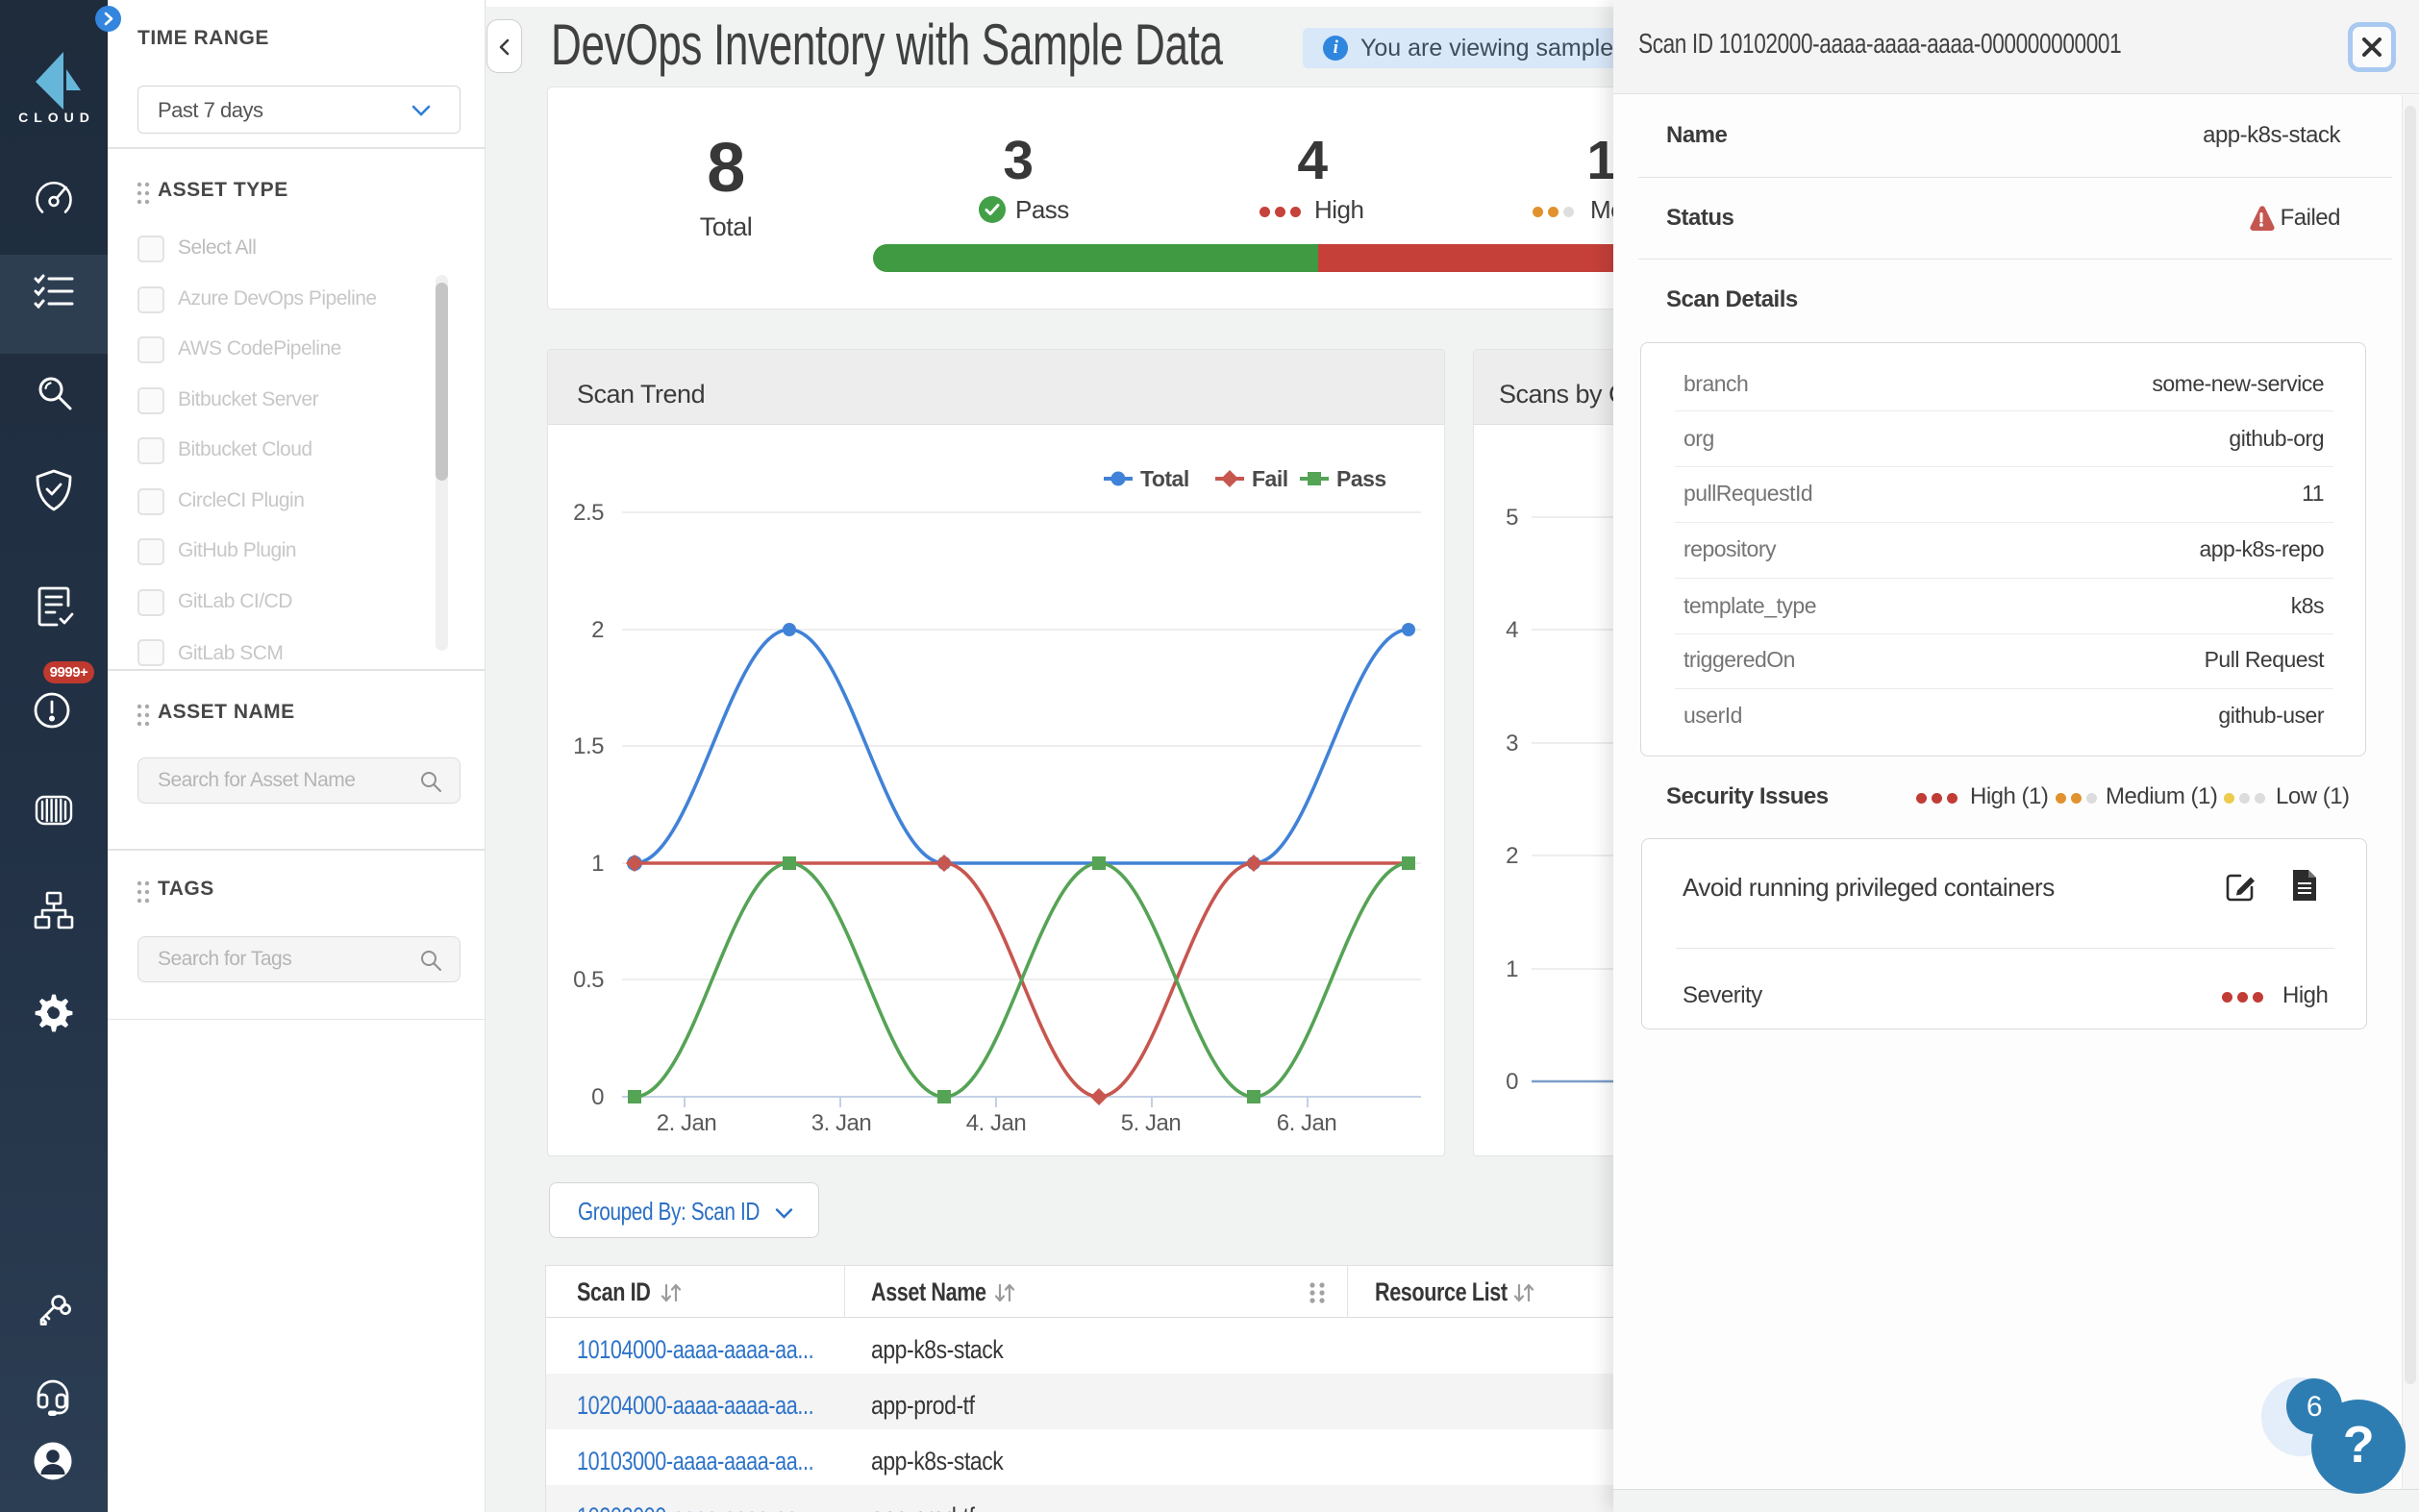 Image resolution: width=2419 pixels, height=1512 pixels. I want to click on svg-text: 2. Jan, so click(686, 1123).